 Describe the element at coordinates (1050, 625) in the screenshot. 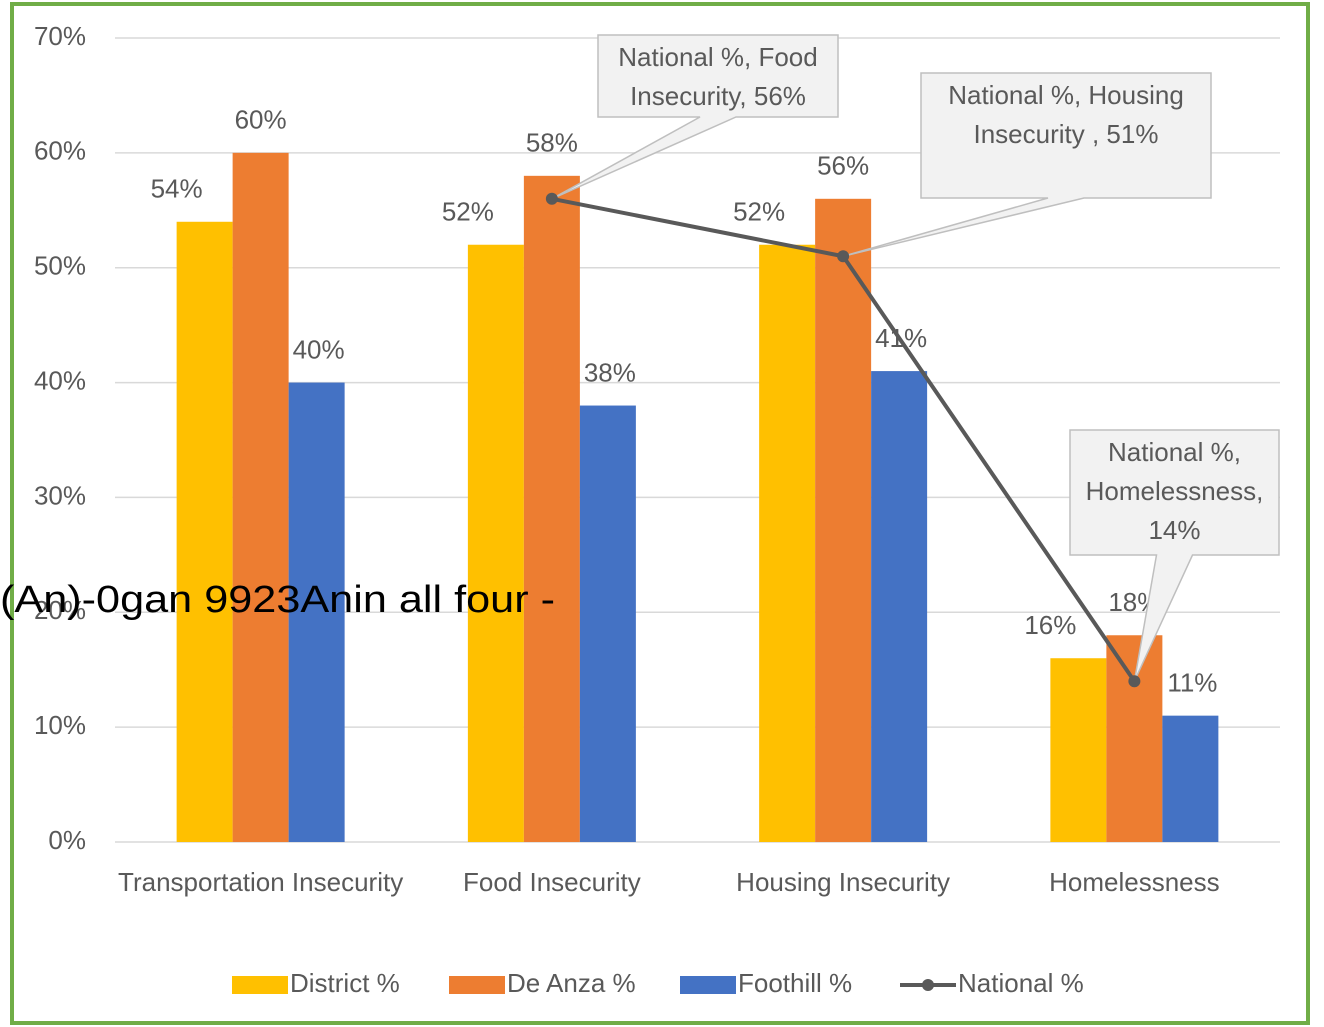

I see `data-label: 16%` at that location.